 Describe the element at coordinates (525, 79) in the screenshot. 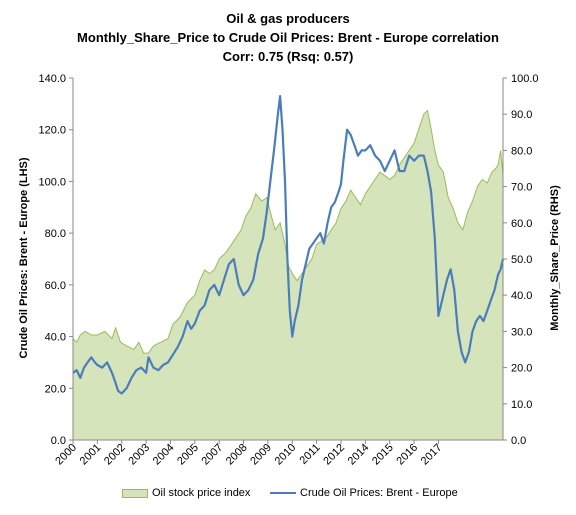

I see `right-tick-label: 100.0` at that location.